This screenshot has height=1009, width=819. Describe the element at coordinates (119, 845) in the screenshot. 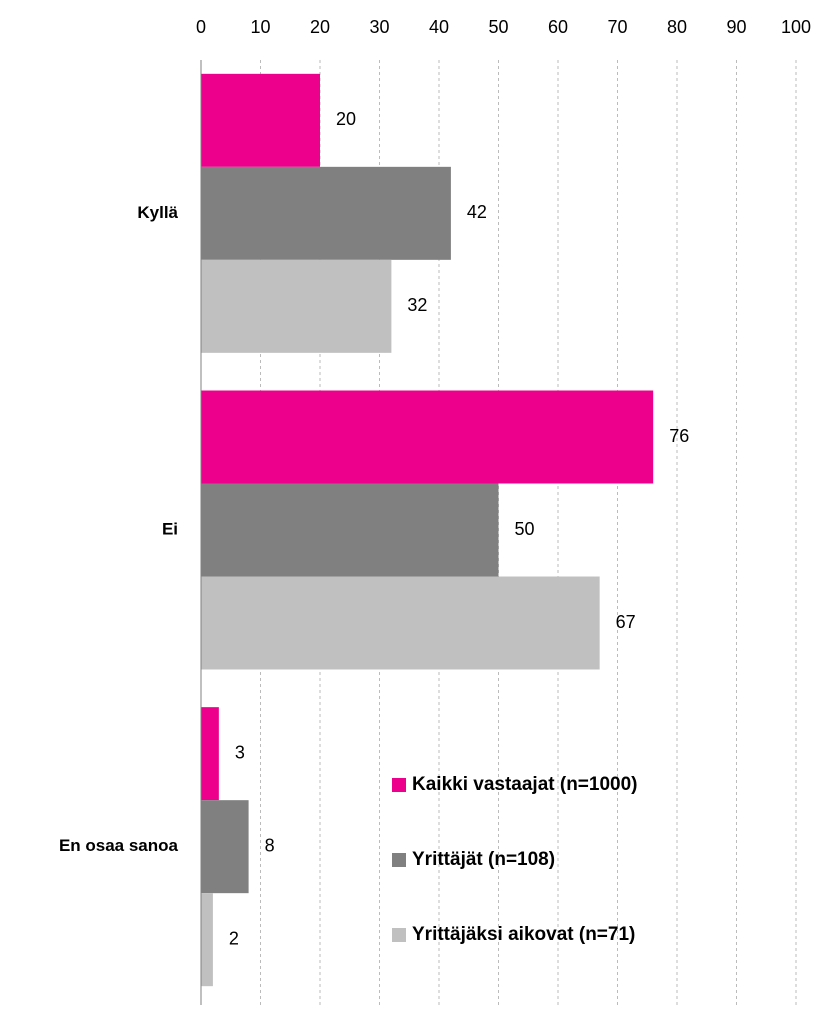

I see `category-label: En osaa sanoa` at that location.